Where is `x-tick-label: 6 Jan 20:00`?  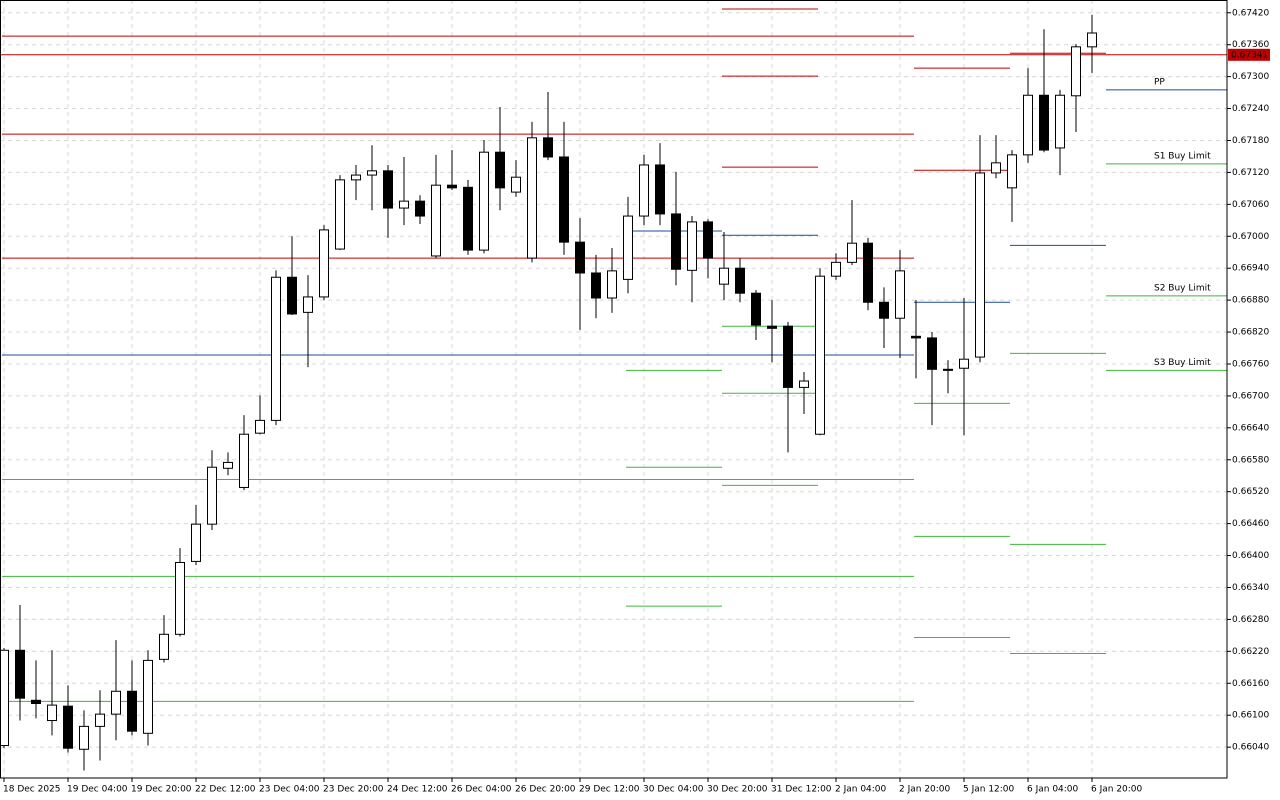
x-tick-label: 6 Jan 20:00 is located at coordinates (1117, 790).